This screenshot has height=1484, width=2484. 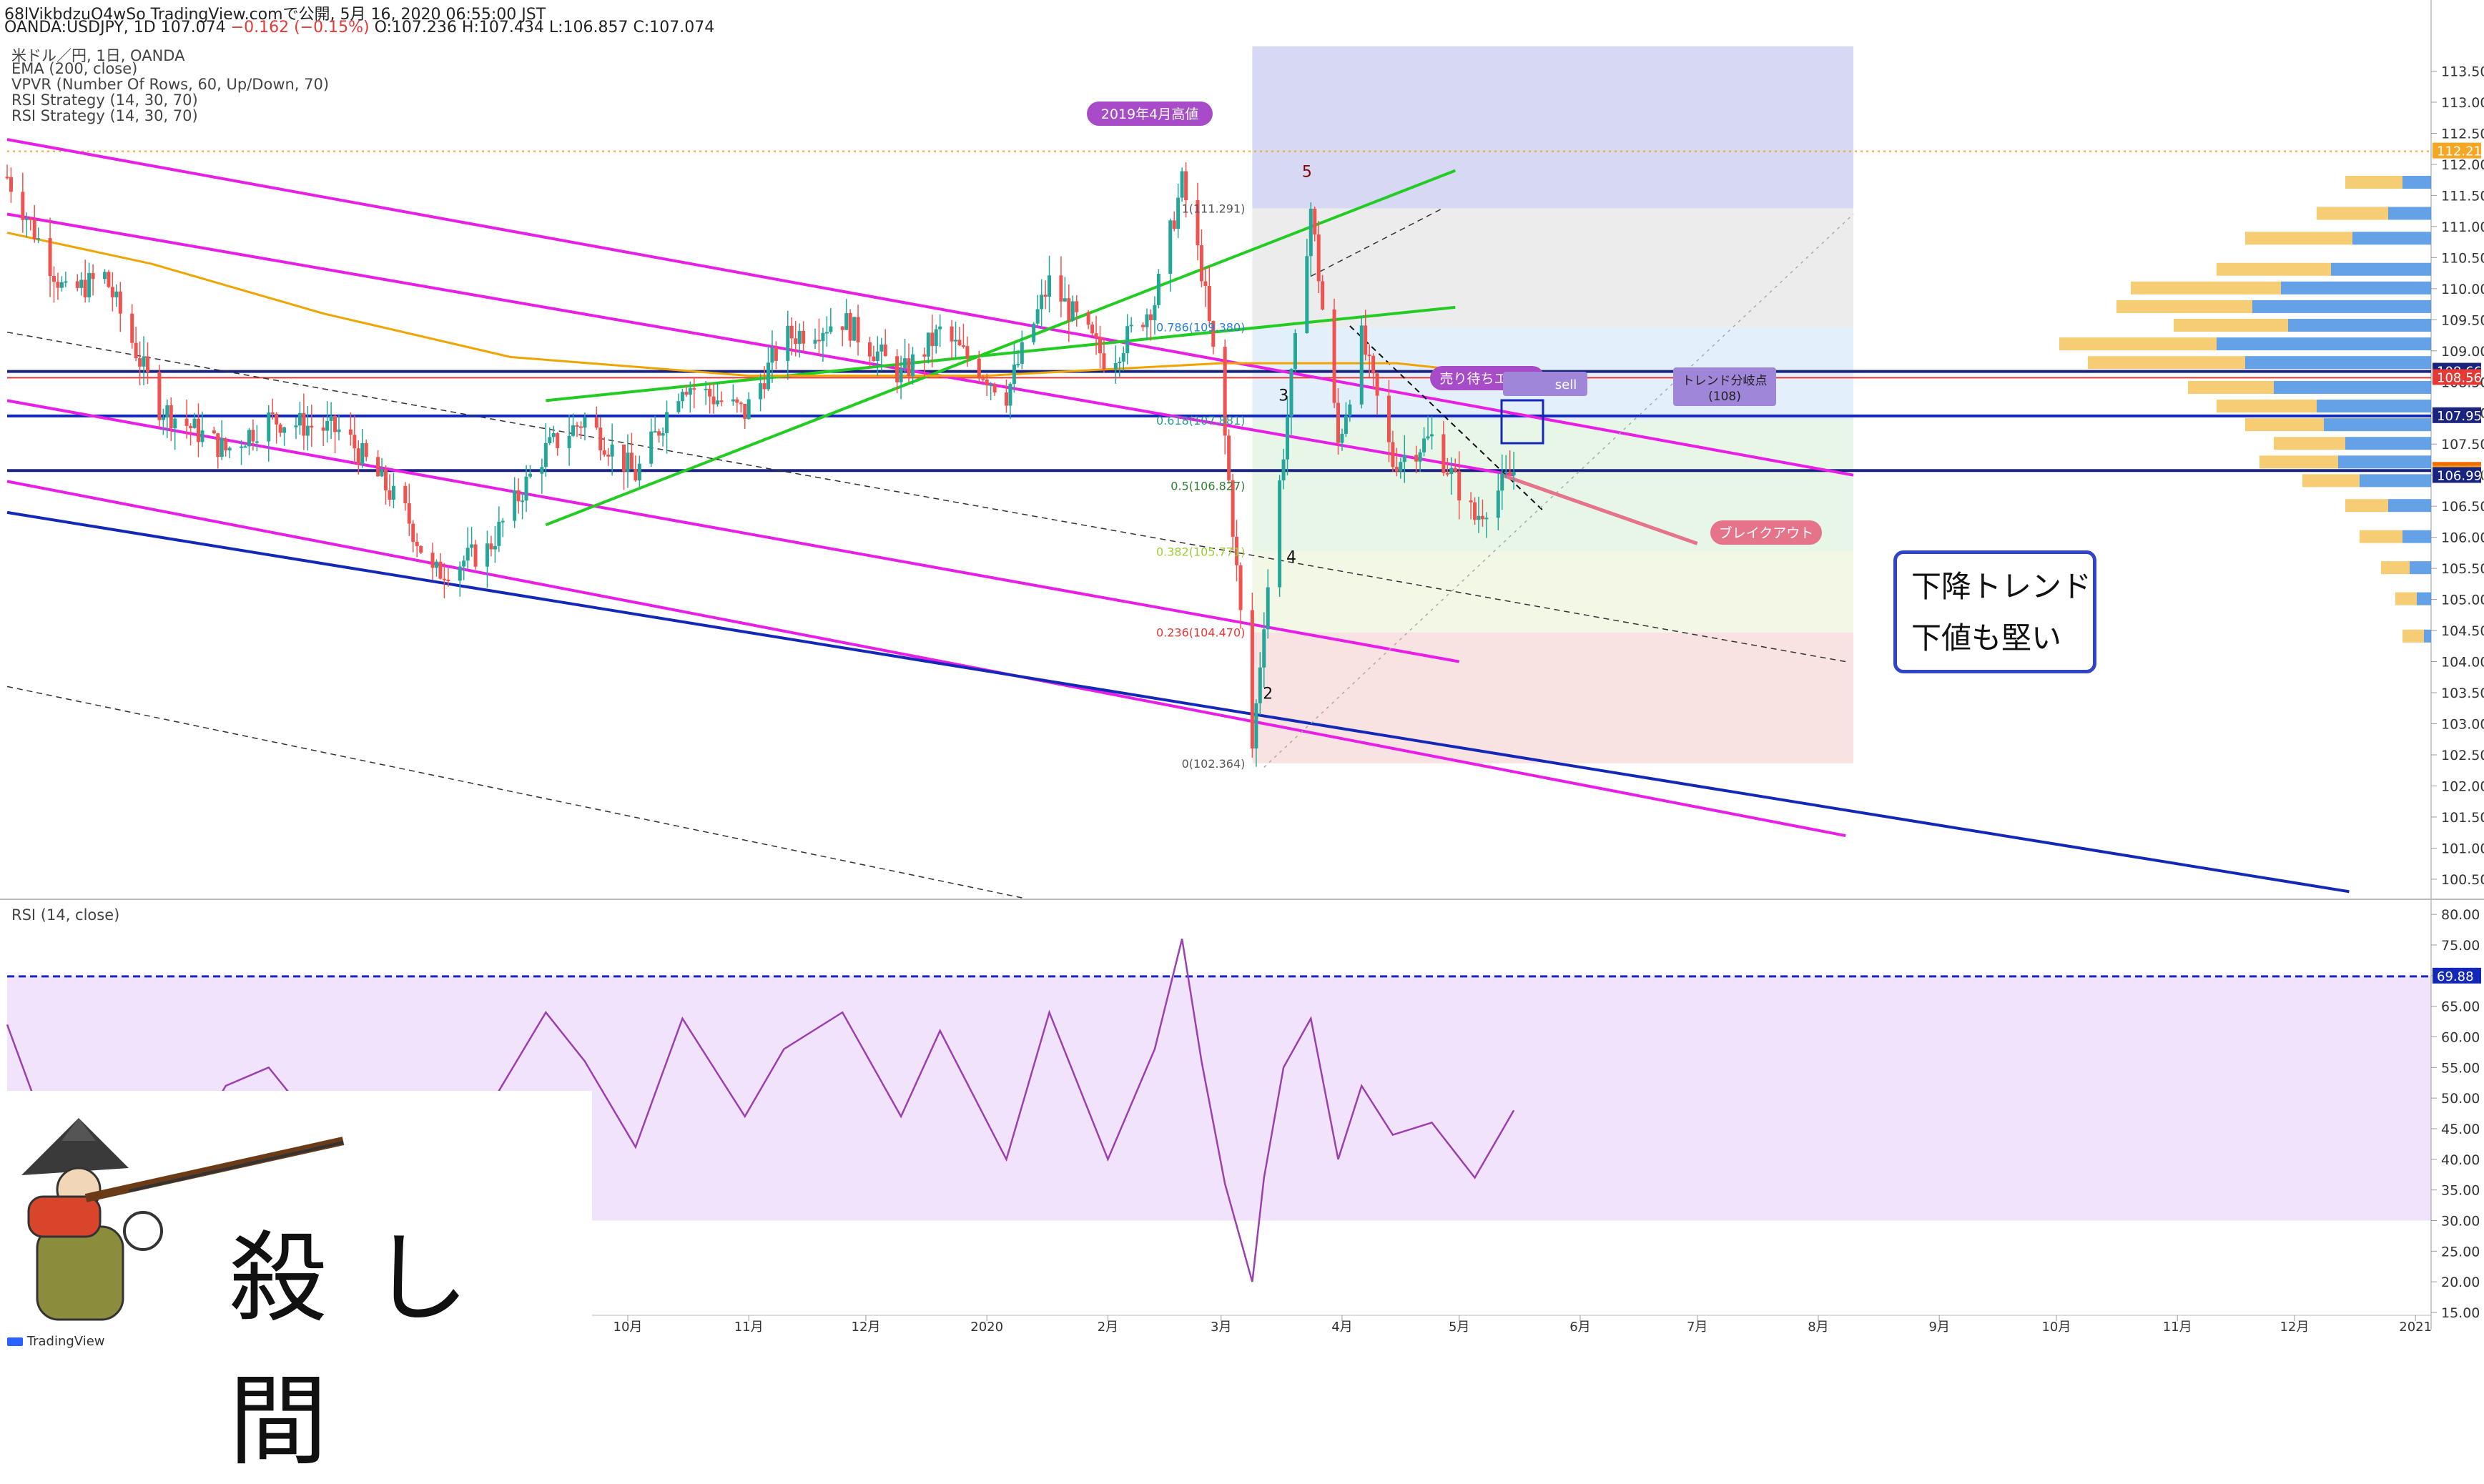 I want to click on price-tick-label: 111.000, so click(x=2462, y=227).